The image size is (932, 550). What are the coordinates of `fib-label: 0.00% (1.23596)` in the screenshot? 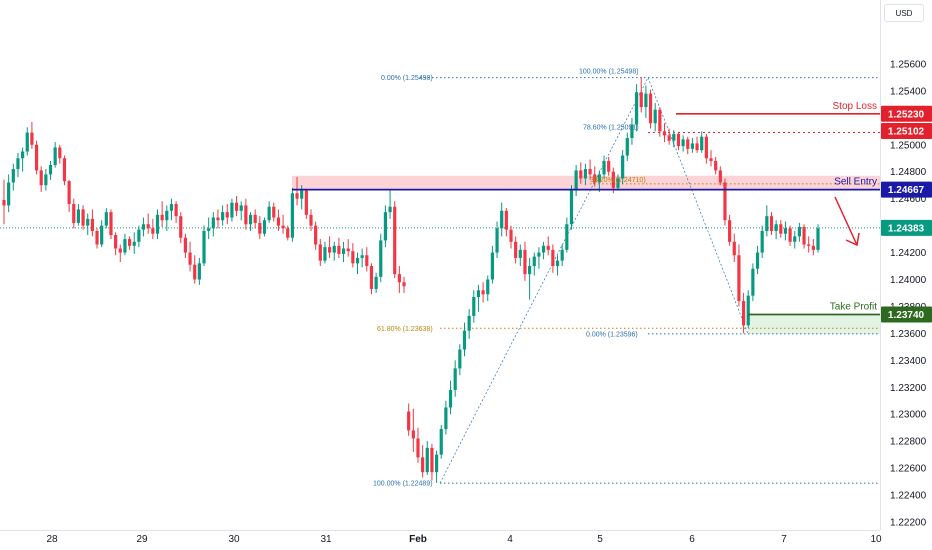 It's located at (612, 334).